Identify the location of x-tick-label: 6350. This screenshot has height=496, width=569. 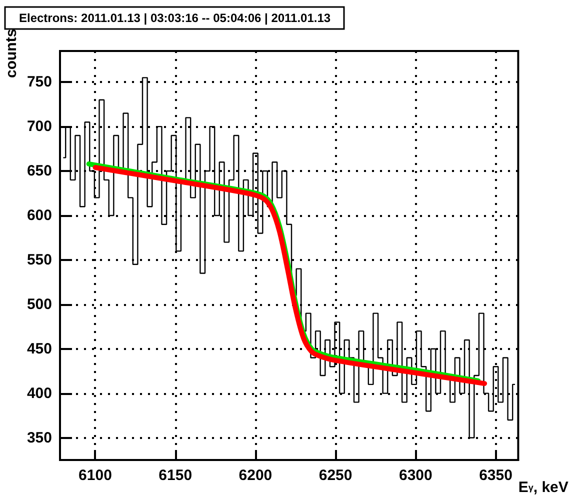
(495, 475).